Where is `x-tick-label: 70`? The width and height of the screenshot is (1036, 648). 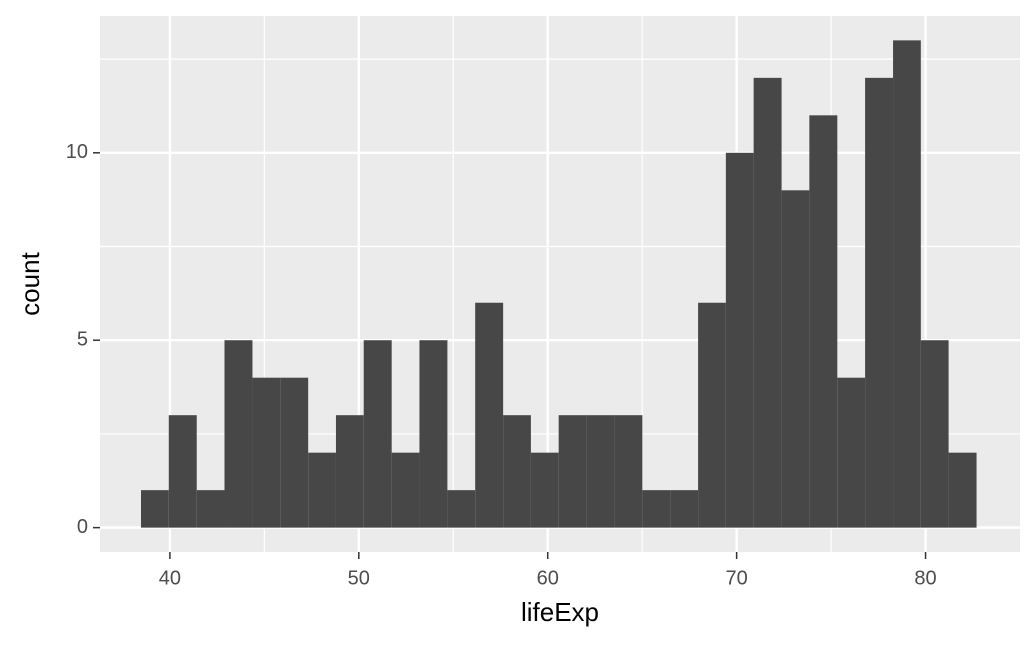
x-tick-label: 70 is located at coordinates (737, 578).